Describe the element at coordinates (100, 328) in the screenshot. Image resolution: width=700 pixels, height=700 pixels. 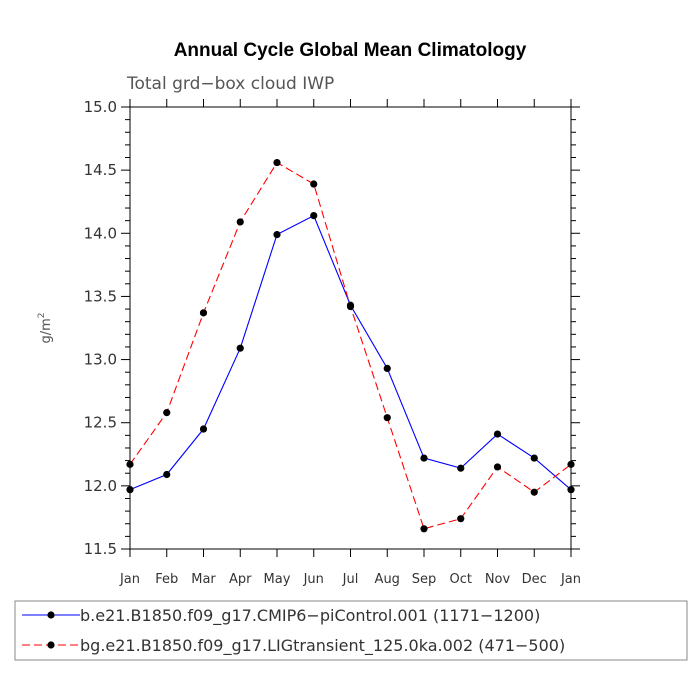
I see `y-tick-labels: 11.5 12.0 12.5 13.0 13.5 14.0 14.5 15.0` at that location.